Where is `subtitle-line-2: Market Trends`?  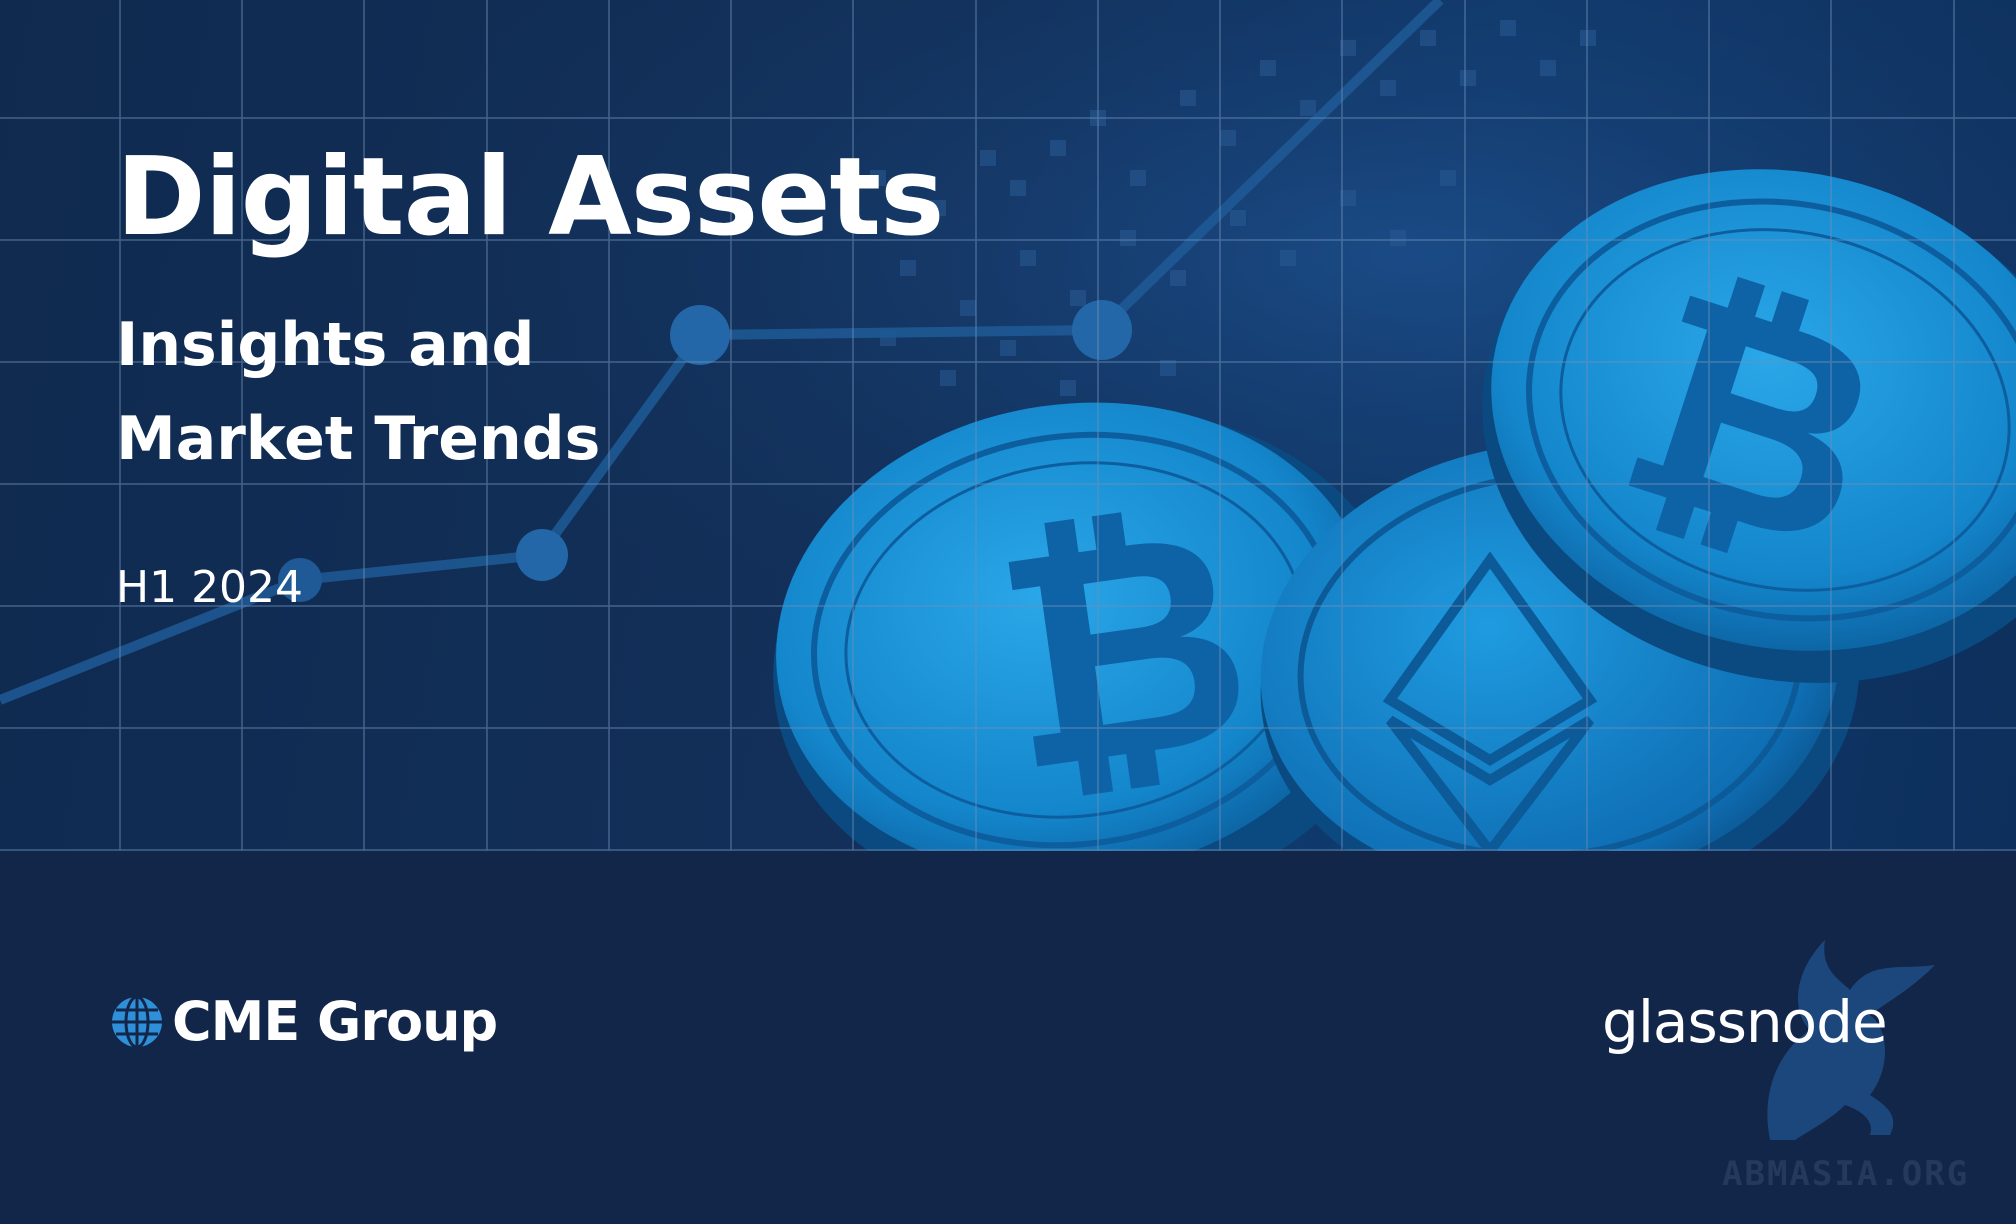
subtitle-line-2: Market Trends is located at coordinates (358, 439).